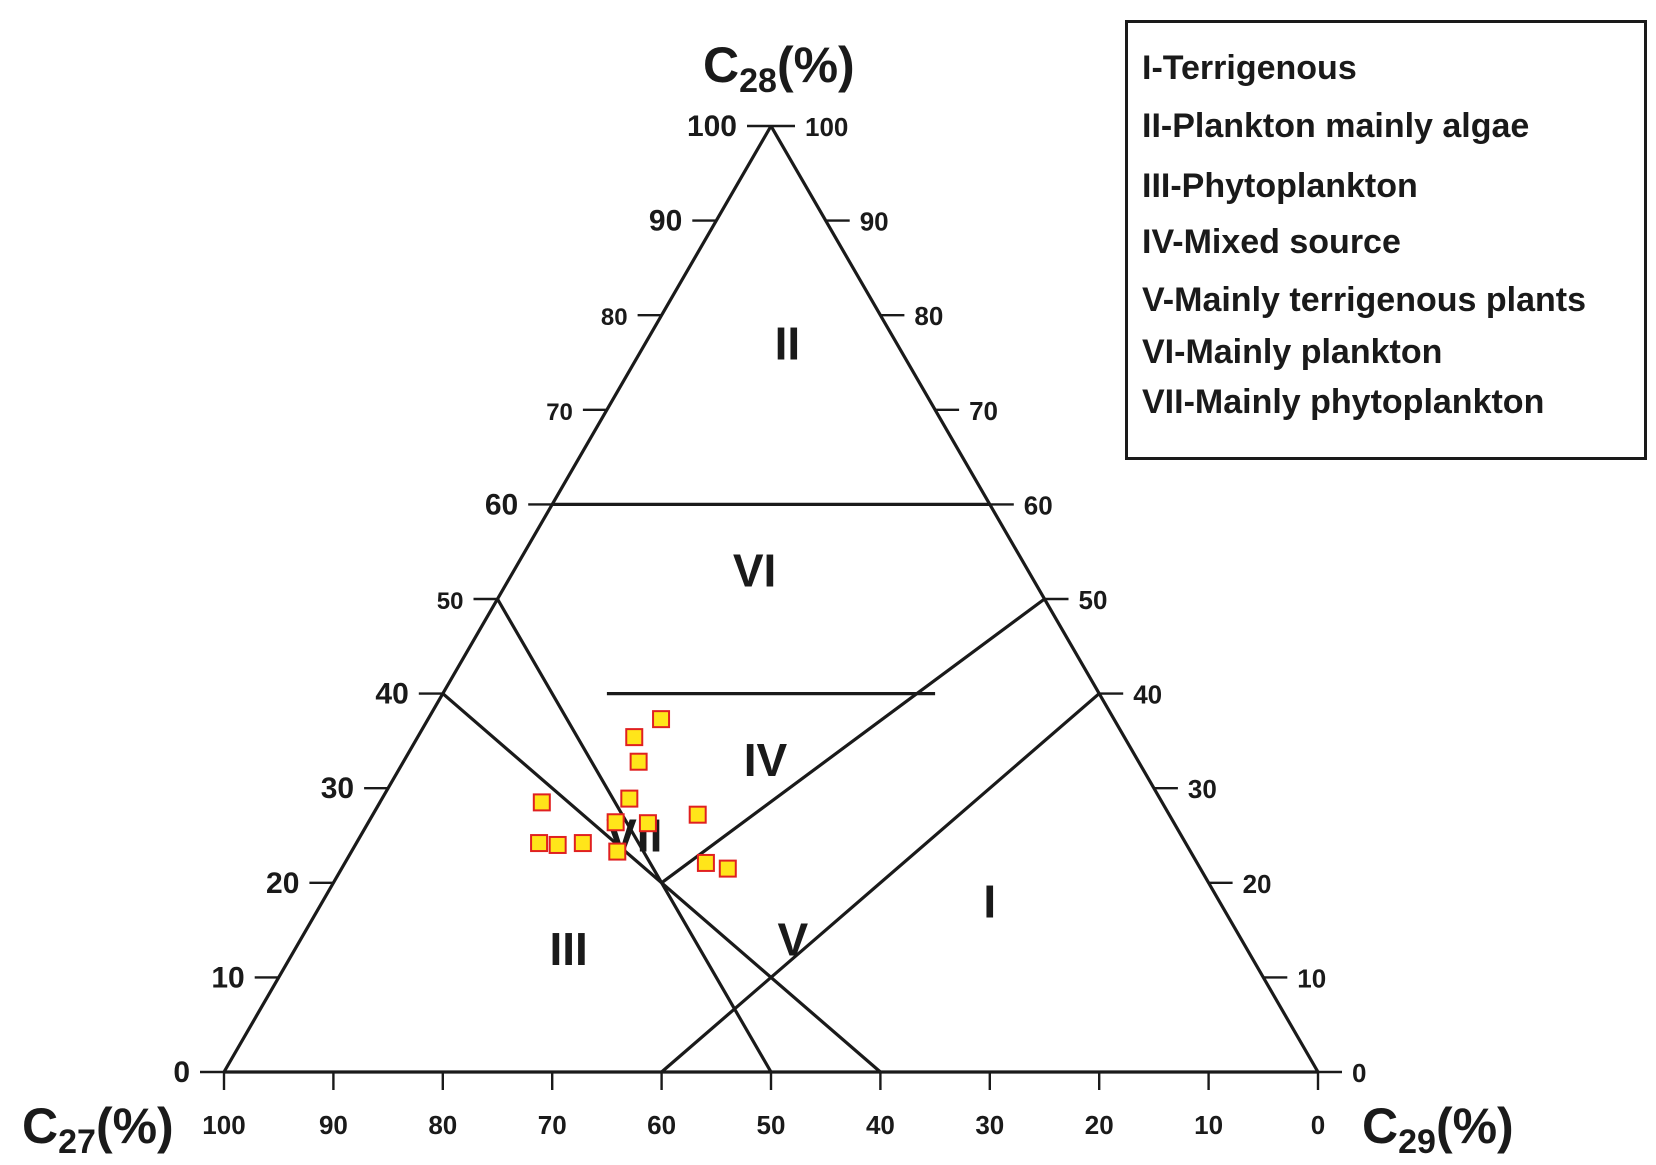  Describe the element at coordinates (135, 1126) in the screenshot. I see `axis-title-left-unit: (%)` at that location.